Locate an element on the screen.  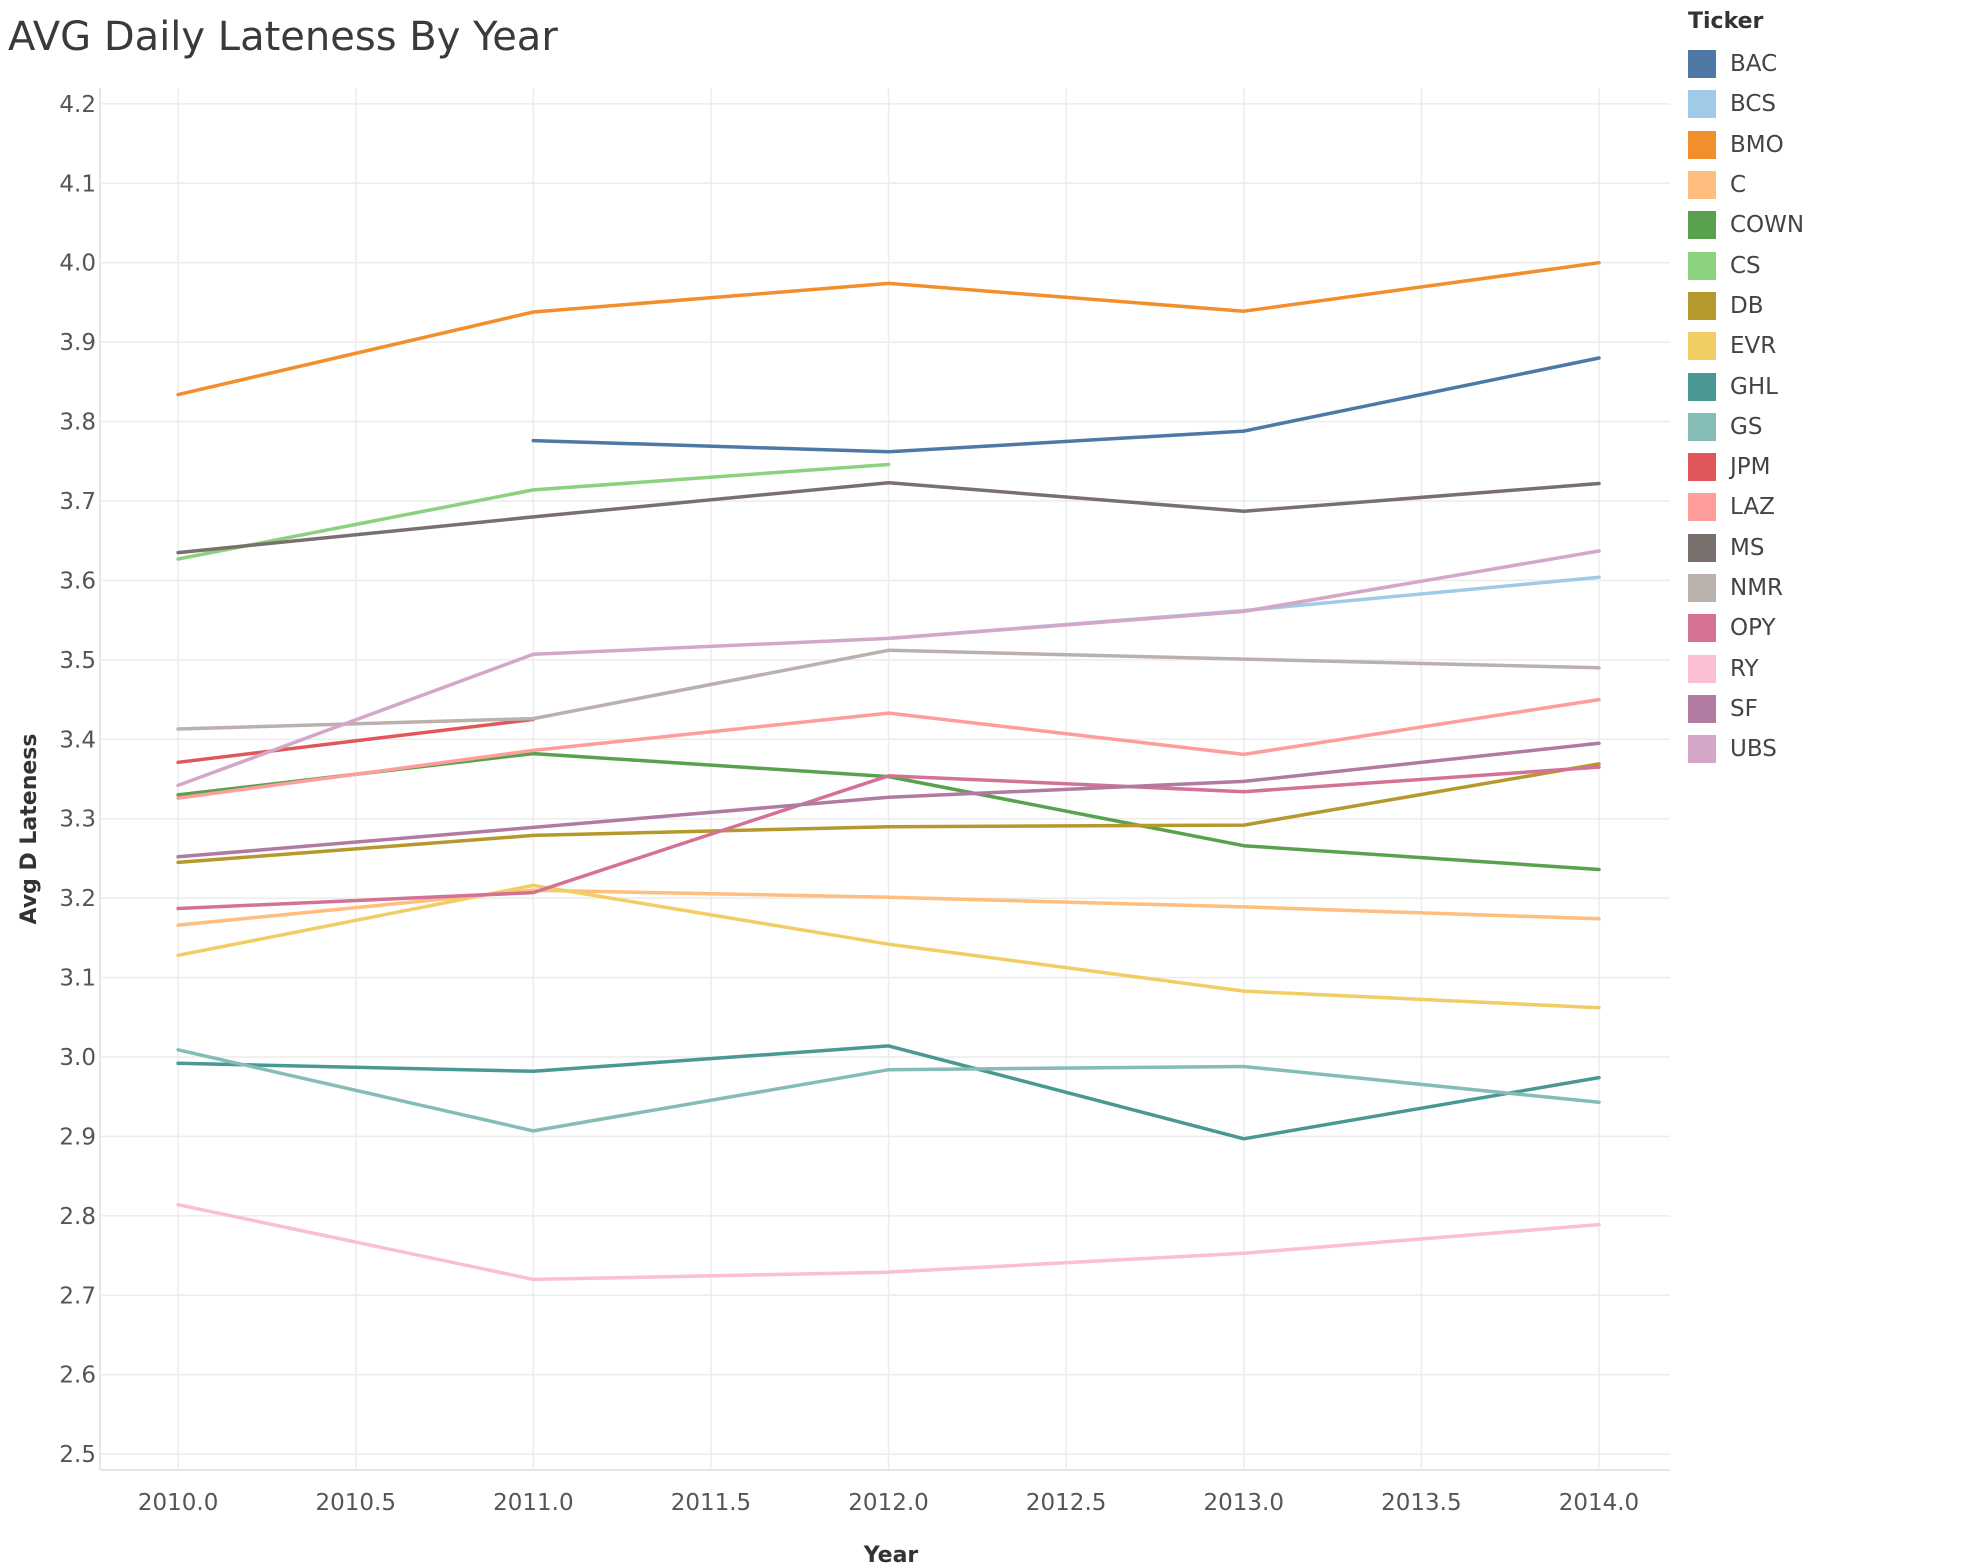
legend-label: SF is located at coordinates (1744, 708).